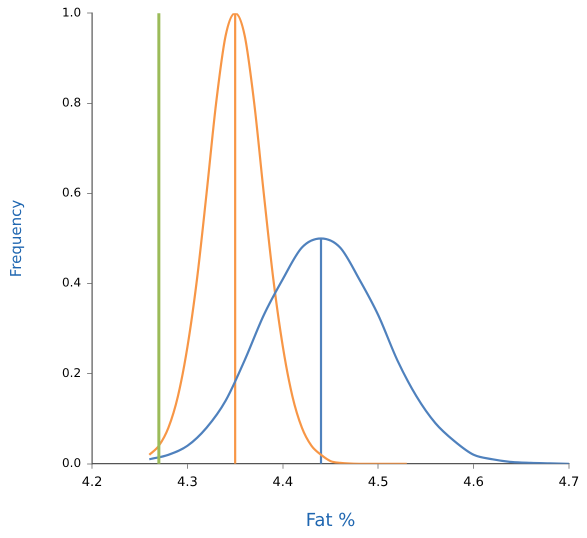 Image resolution: width=587 pixels, height=538 pixels. What do you see at coordinates (92, 482) in the screenshot?
I see `x-tick-label: 4.2` at bounding box center [92, 482].